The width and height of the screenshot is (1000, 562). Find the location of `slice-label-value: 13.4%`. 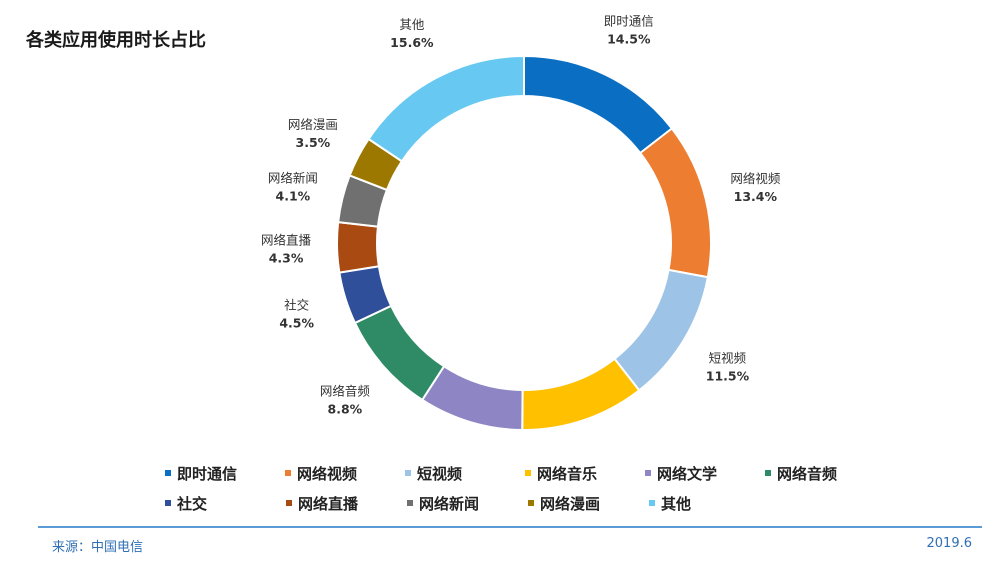

slice-label-value: 13.4% is located at coordinates (756, 196).